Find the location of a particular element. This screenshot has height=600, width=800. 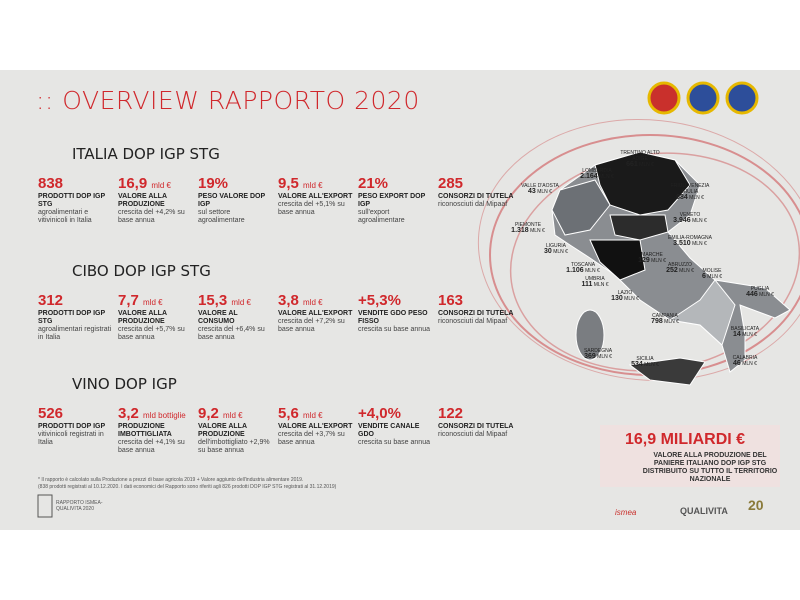

region-value: 30 is located at coordinates (548, 251).